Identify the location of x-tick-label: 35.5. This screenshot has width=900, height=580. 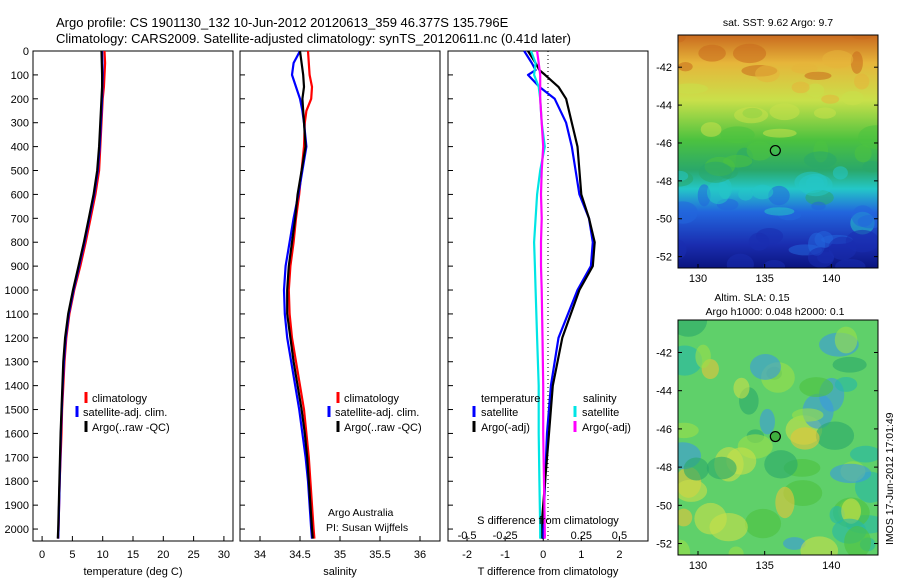
(379, 555).